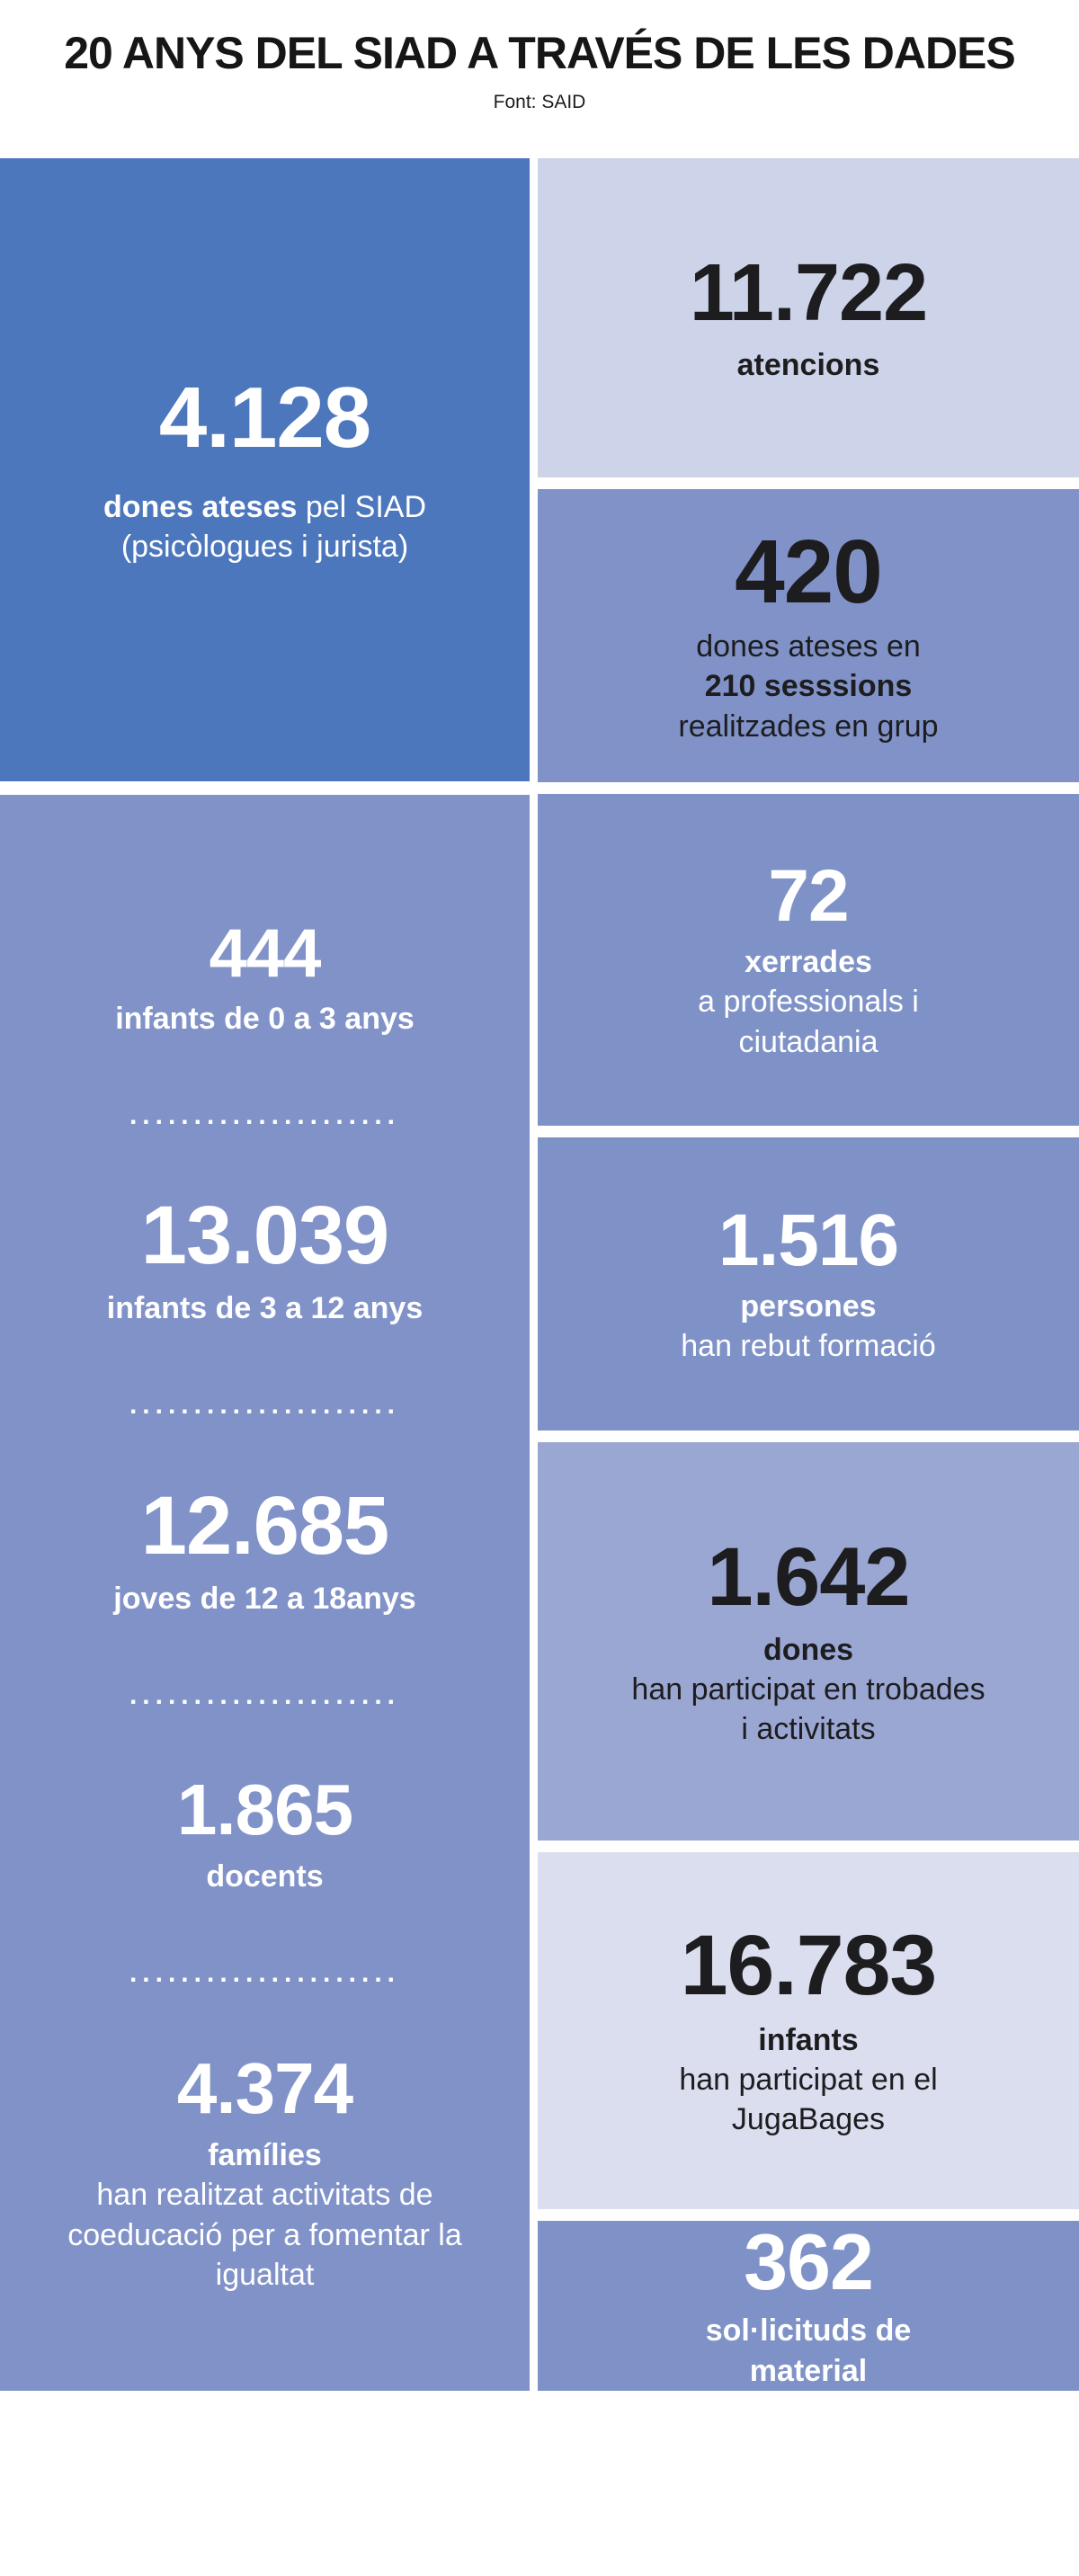 The width and height of the screenshot is (1079, 2576). I want to click on stat-description: han rebut formació, so click(808, 1347).